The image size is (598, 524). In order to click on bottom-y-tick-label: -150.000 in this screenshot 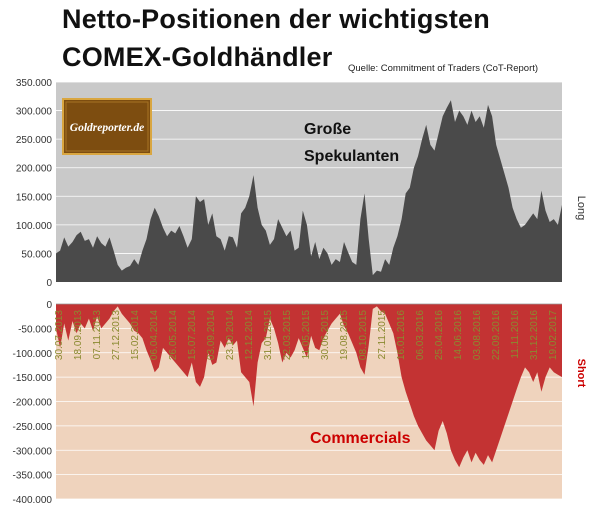, I will do `click(33, 378)`.